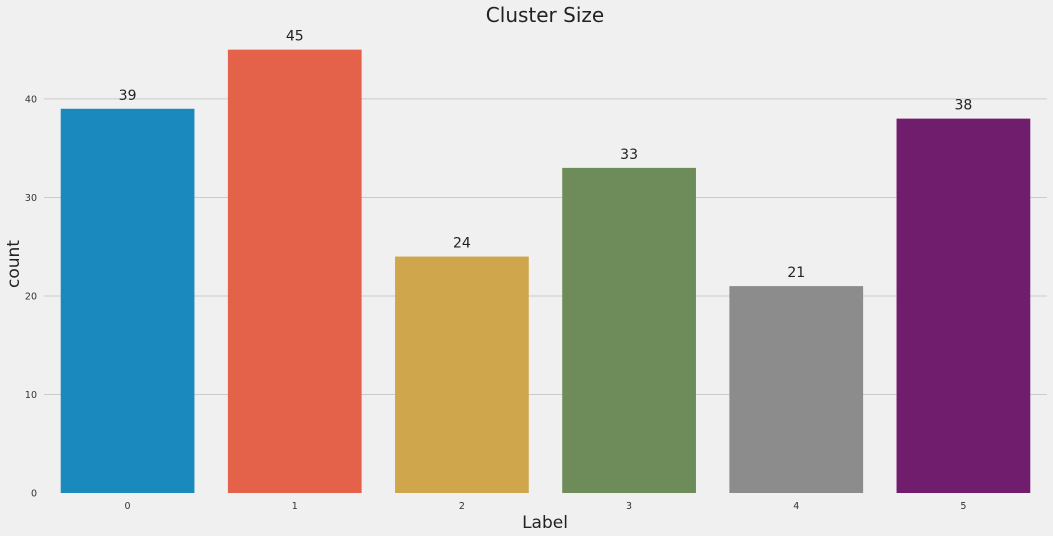  I want to click on bar-value-label-3: 33, so click(629, 155).